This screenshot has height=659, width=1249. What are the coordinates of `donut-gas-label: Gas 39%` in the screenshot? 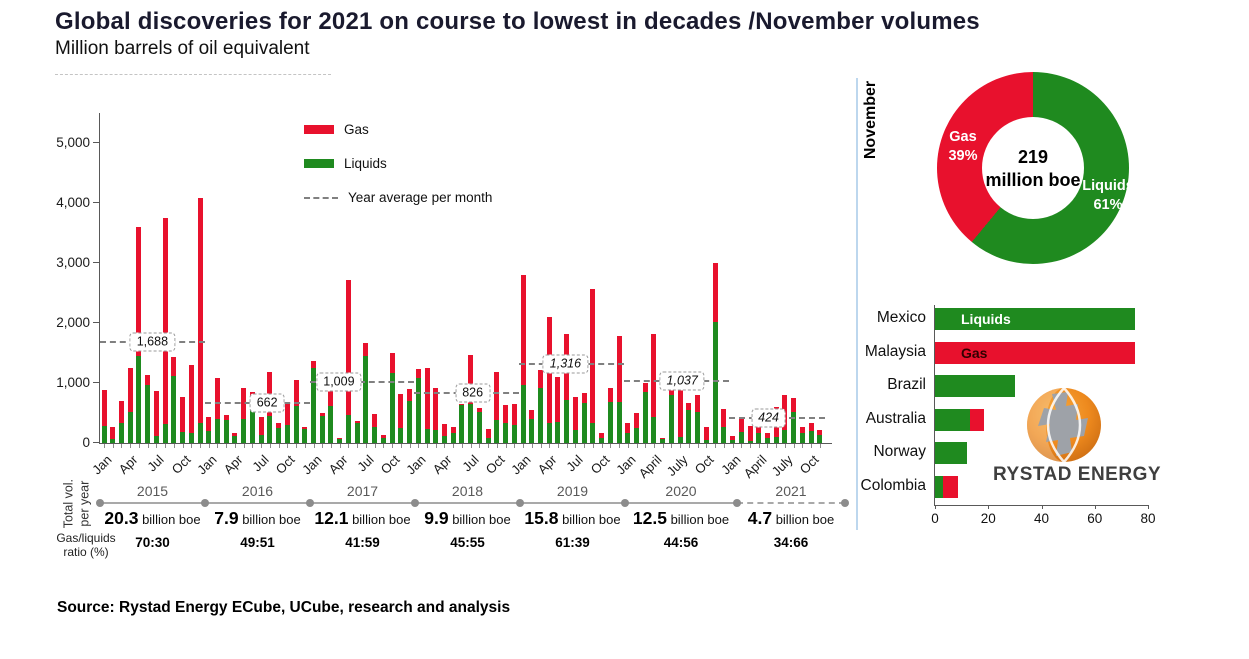 It's located at (963, 147).